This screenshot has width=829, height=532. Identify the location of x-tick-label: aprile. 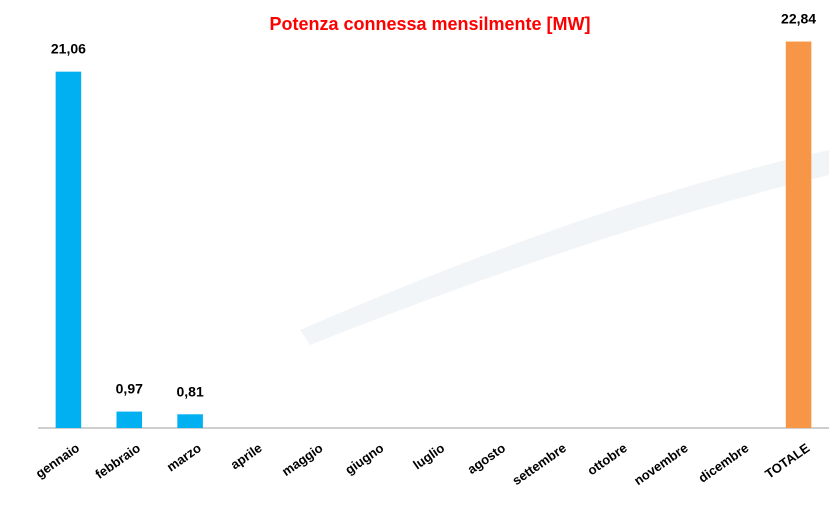
(246, 456).